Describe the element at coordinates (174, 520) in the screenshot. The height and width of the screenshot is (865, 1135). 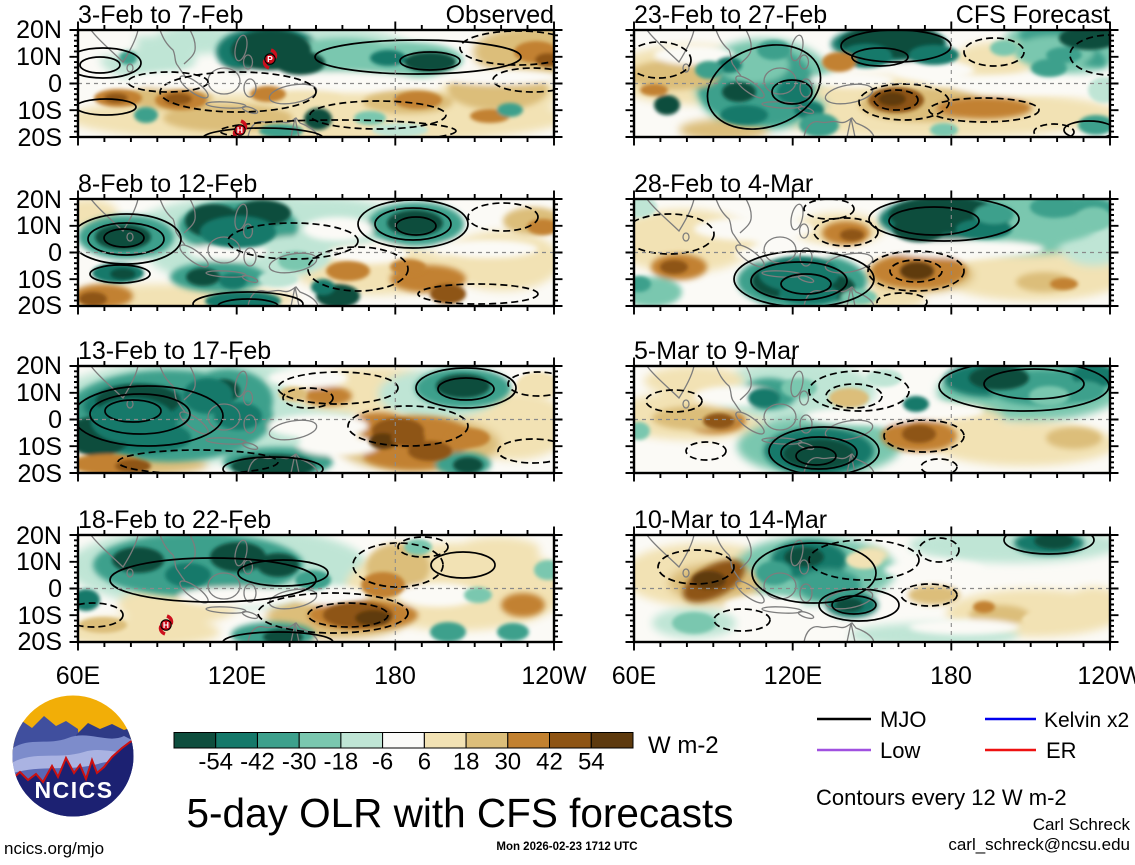
I see `svg-text: 18-Feb to 22-Feb` at that location.